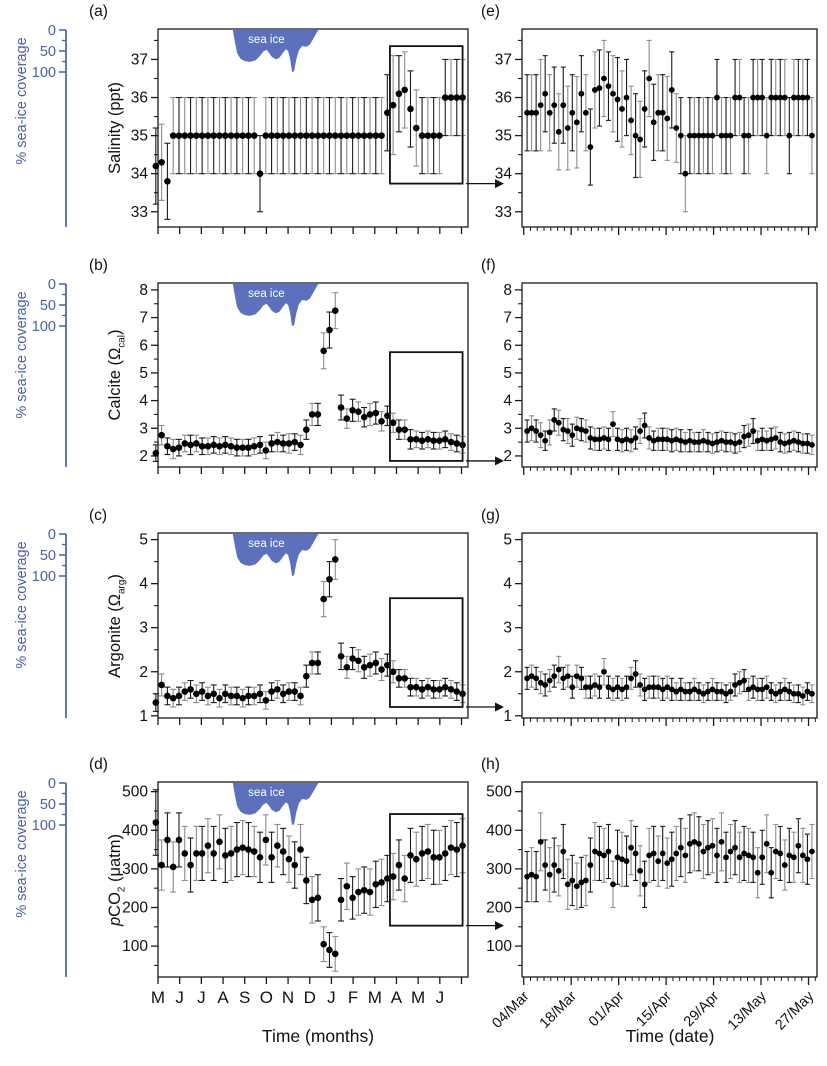 Image resolution: width=827 pixels, height=1066 pixels. What do you see at coordinates (607, 1009) in the screenshot?
I see `date-tick-label: 01/Apr` at bounding box center [607, 1009].